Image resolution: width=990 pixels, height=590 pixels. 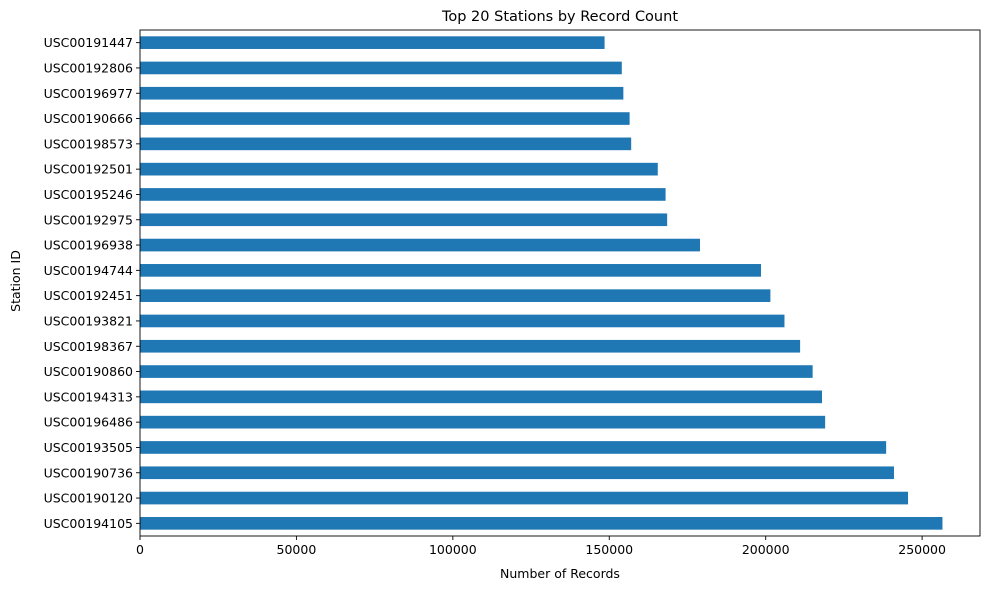 I want to click on y-tick-label: USC00192501, so click(x=88, y=169).